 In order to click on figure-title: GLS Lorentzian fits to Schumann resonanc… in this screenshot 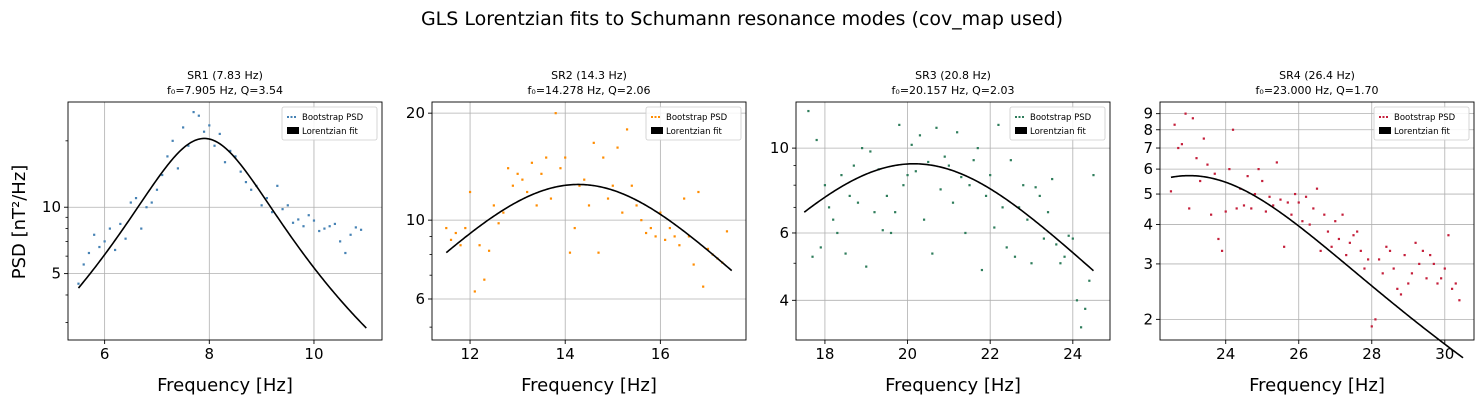, I will do `click(742, 19)`.